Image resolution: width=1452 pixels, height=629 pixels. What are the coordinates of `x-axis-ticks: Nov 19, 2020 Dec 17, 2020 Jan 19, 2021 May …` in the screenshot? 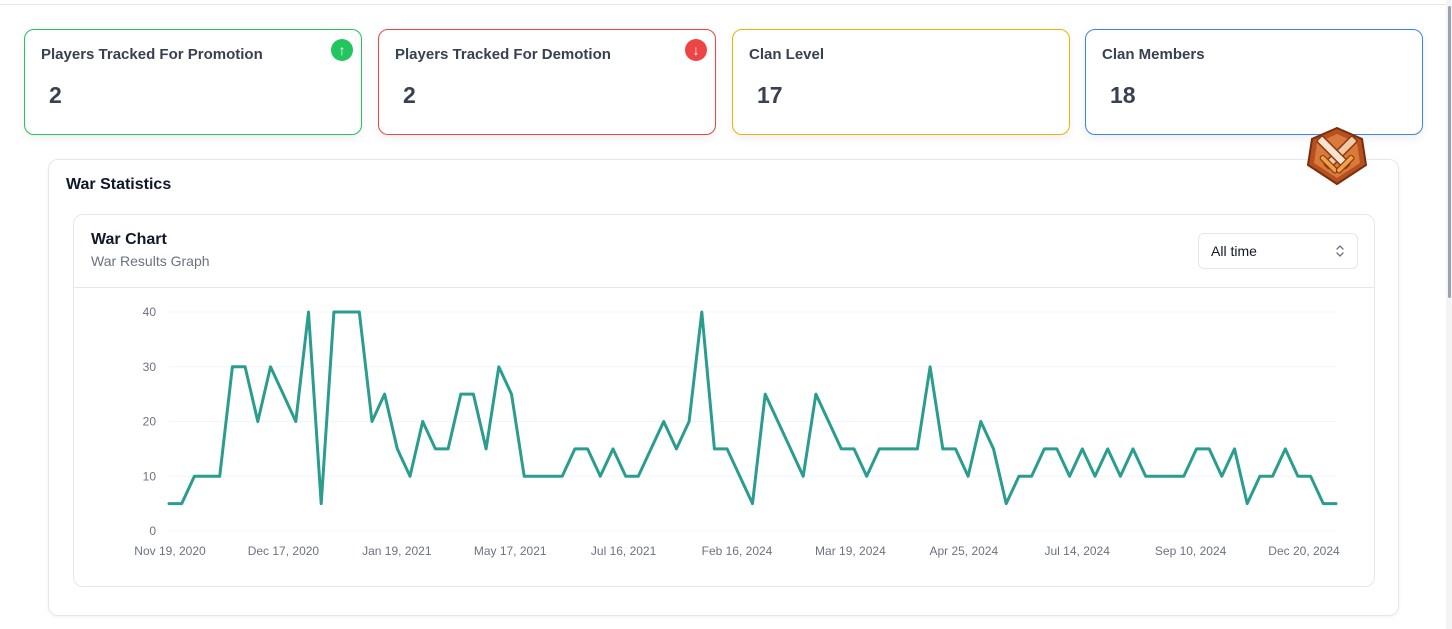 It's located at (737, 551).